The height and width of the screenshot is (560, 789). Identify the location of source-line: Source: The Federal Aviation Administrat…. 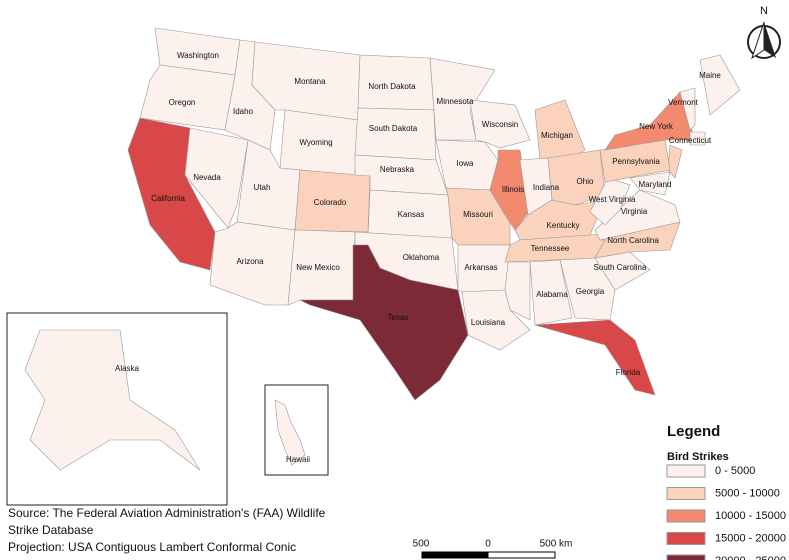
(167, 513).